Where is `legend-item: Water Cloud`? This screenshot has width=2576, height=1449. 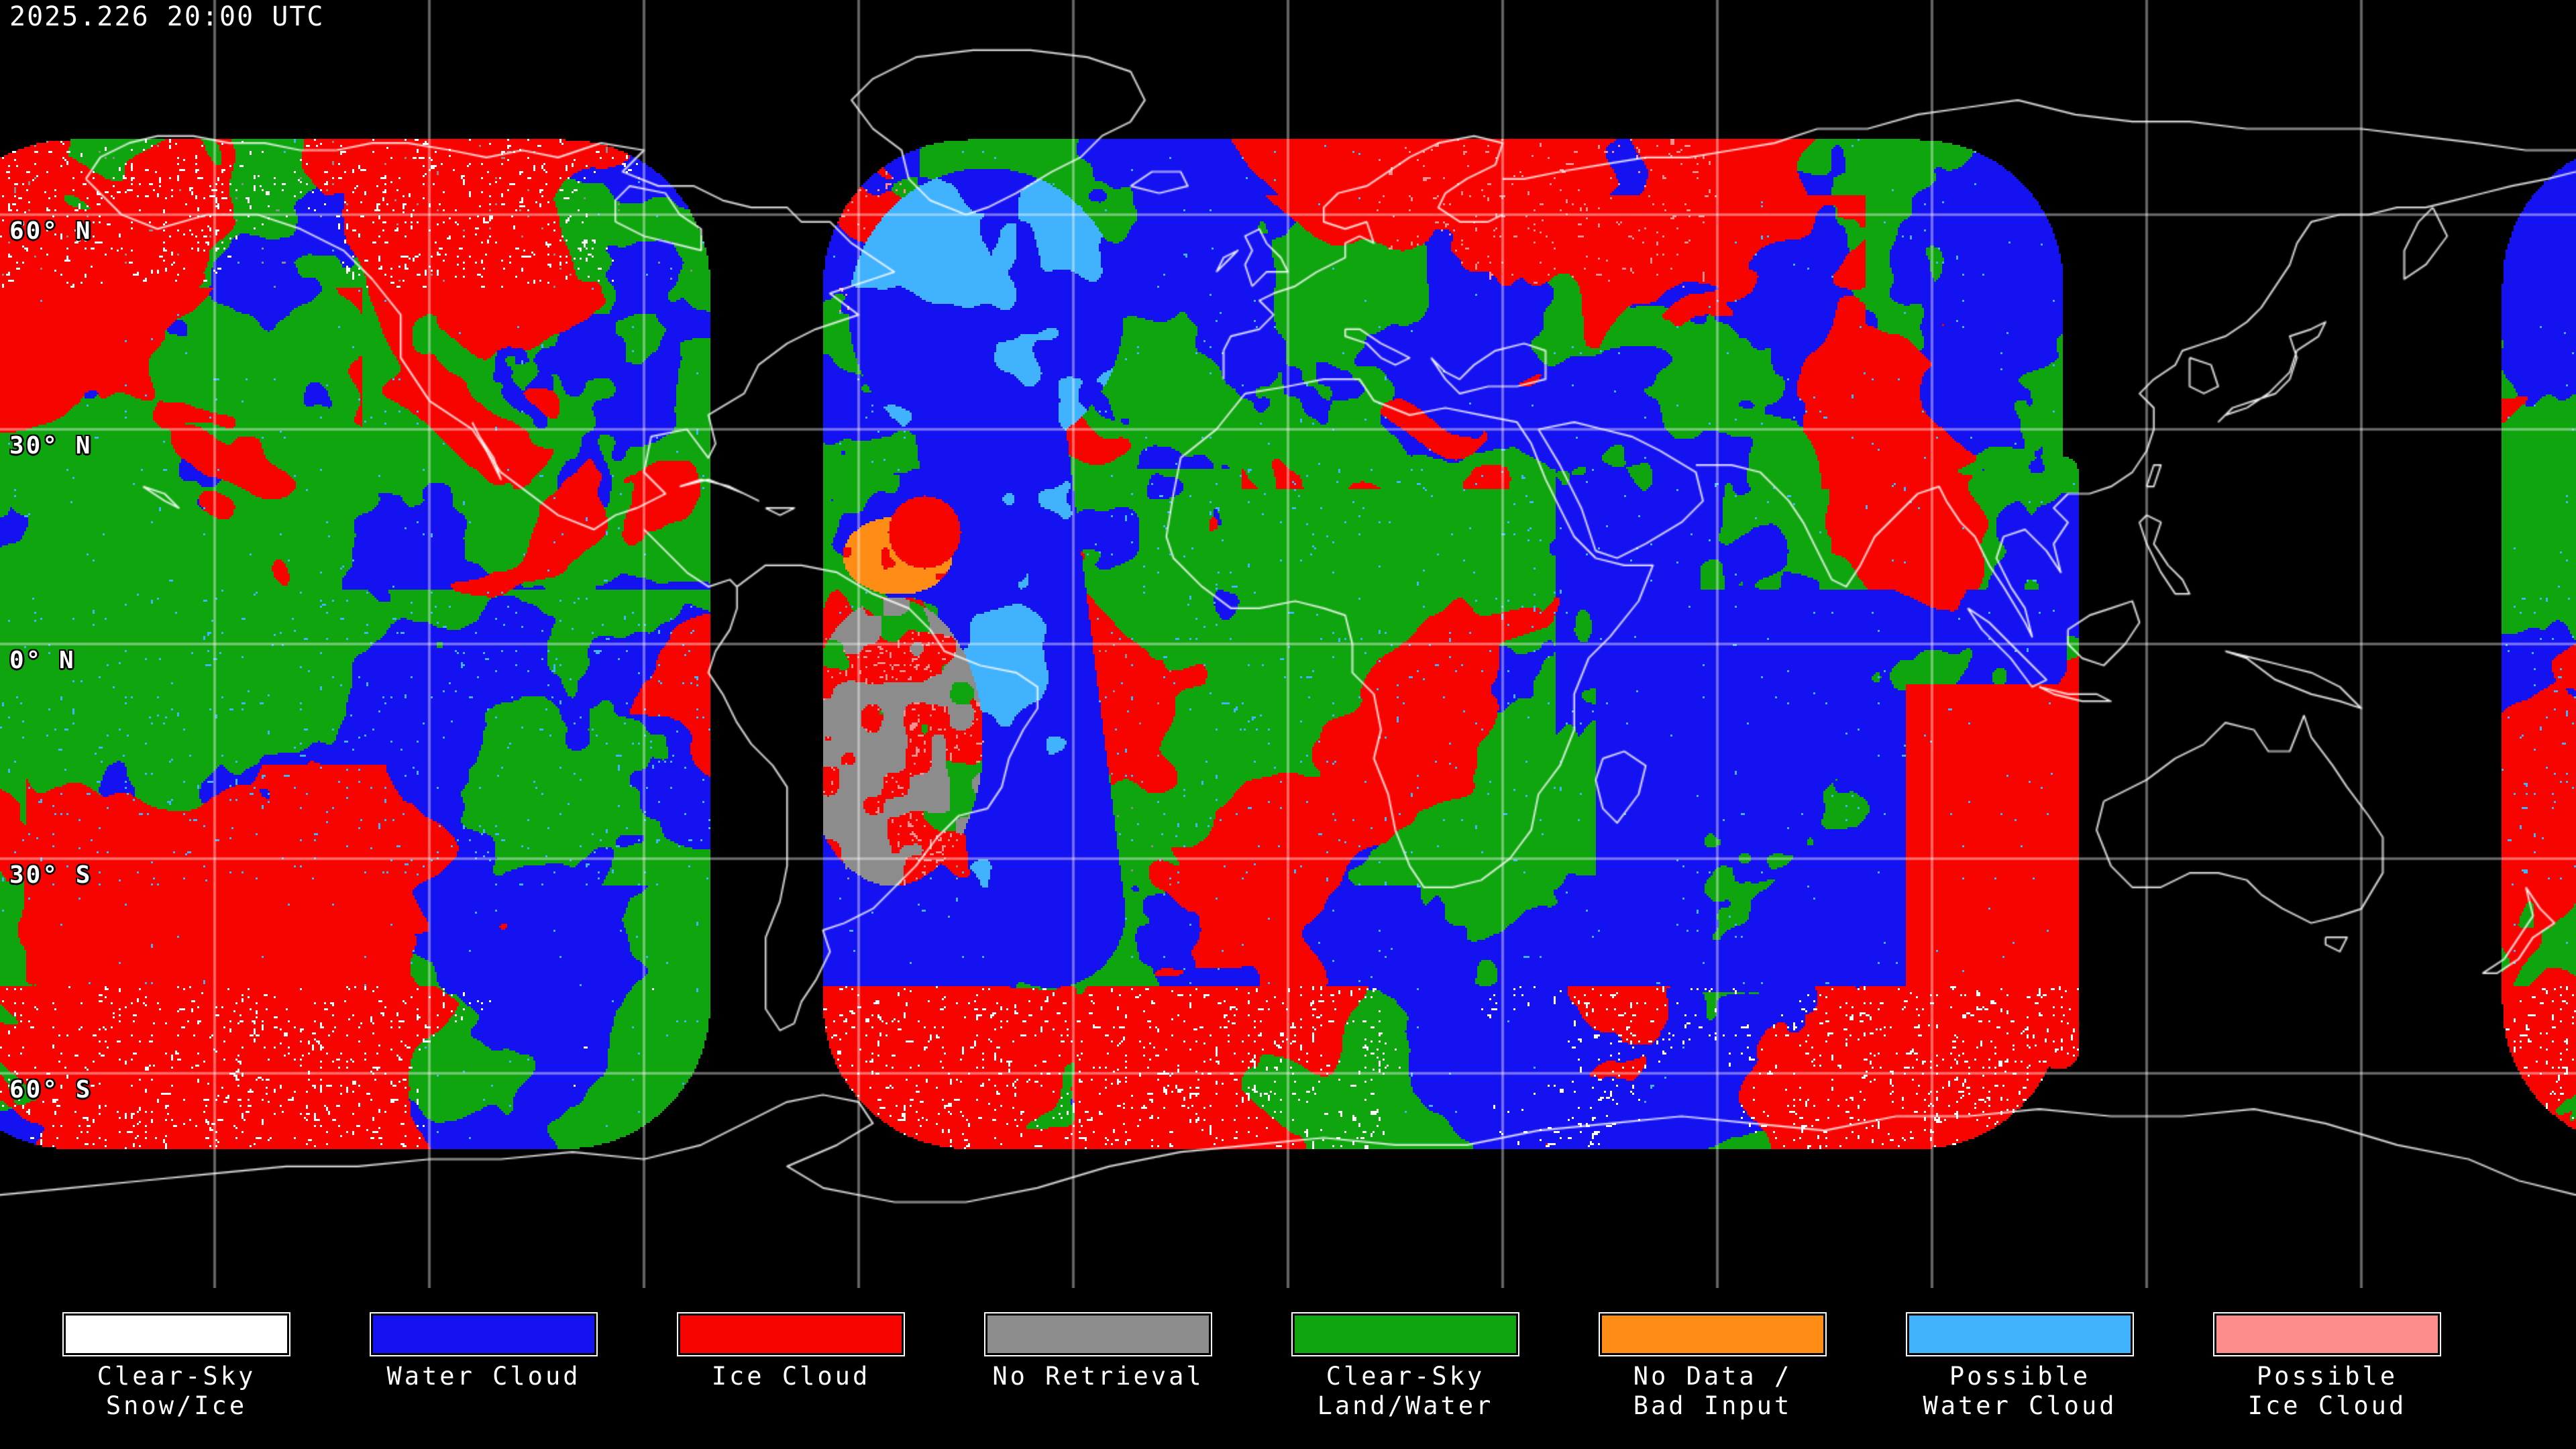
legend-item: Water Cloud is located at coordinates (483, 1351).